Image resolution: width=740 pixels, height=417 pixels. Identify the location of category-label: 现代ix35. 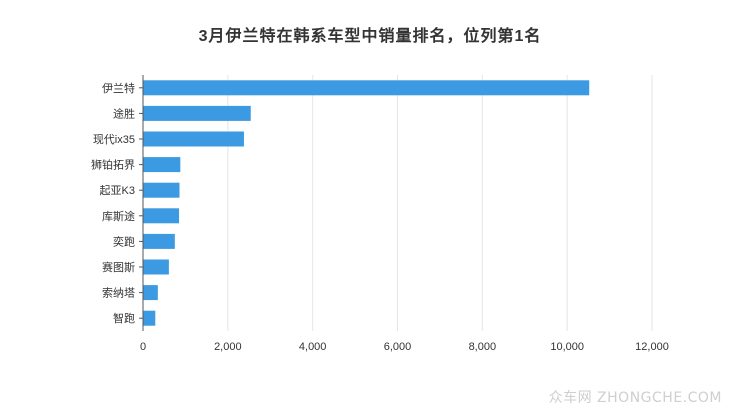
(114, 139).